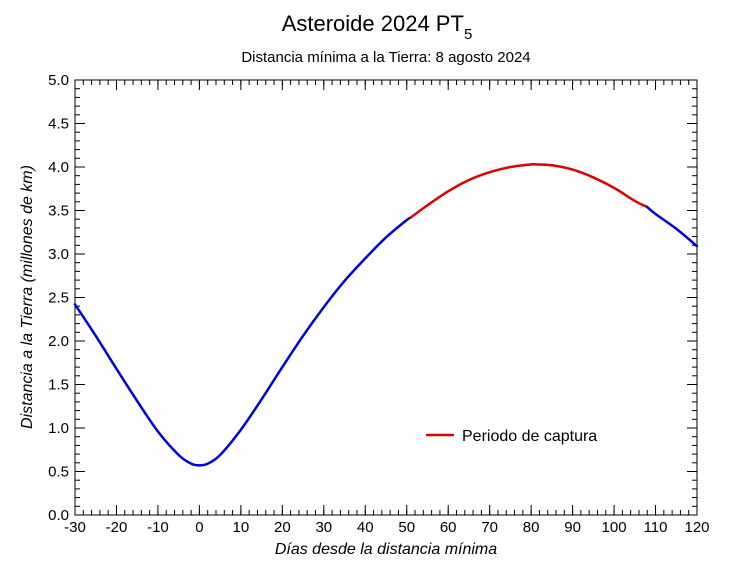 This screenshot has height=566, width=754. What do you see at coordinates (656, 527) in the screenshot?
I see `x-tick-label: 110` at bounding box center [656, 527].